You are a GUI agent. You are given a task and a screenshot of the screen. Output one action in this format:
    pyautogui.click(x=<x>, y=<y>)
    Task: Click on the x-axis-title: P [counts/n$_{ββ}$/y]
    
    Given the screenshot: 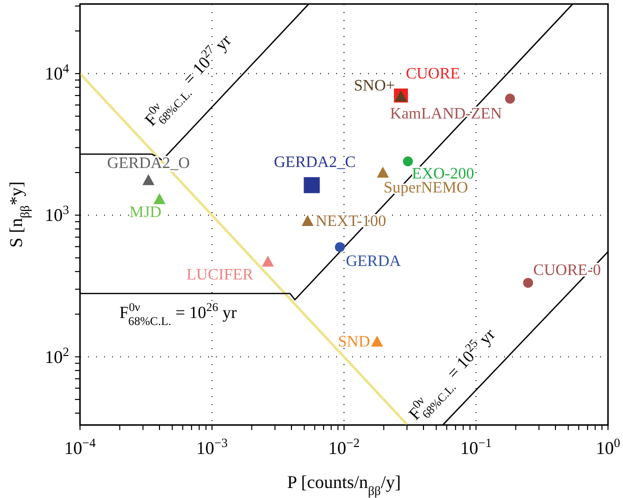 What is the action you would take?
    pyautogui.click(x=344, y=485)
    